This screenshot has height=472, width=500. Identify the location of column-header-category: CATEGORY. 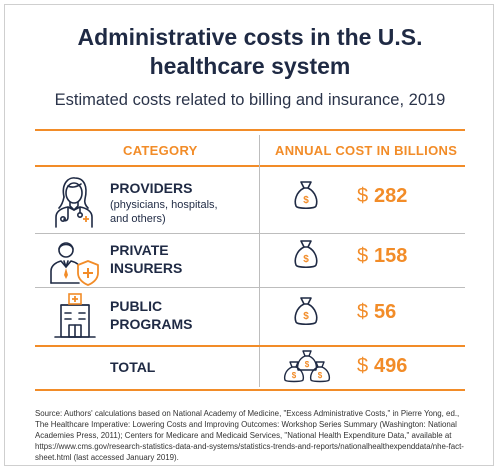
(160, 150).